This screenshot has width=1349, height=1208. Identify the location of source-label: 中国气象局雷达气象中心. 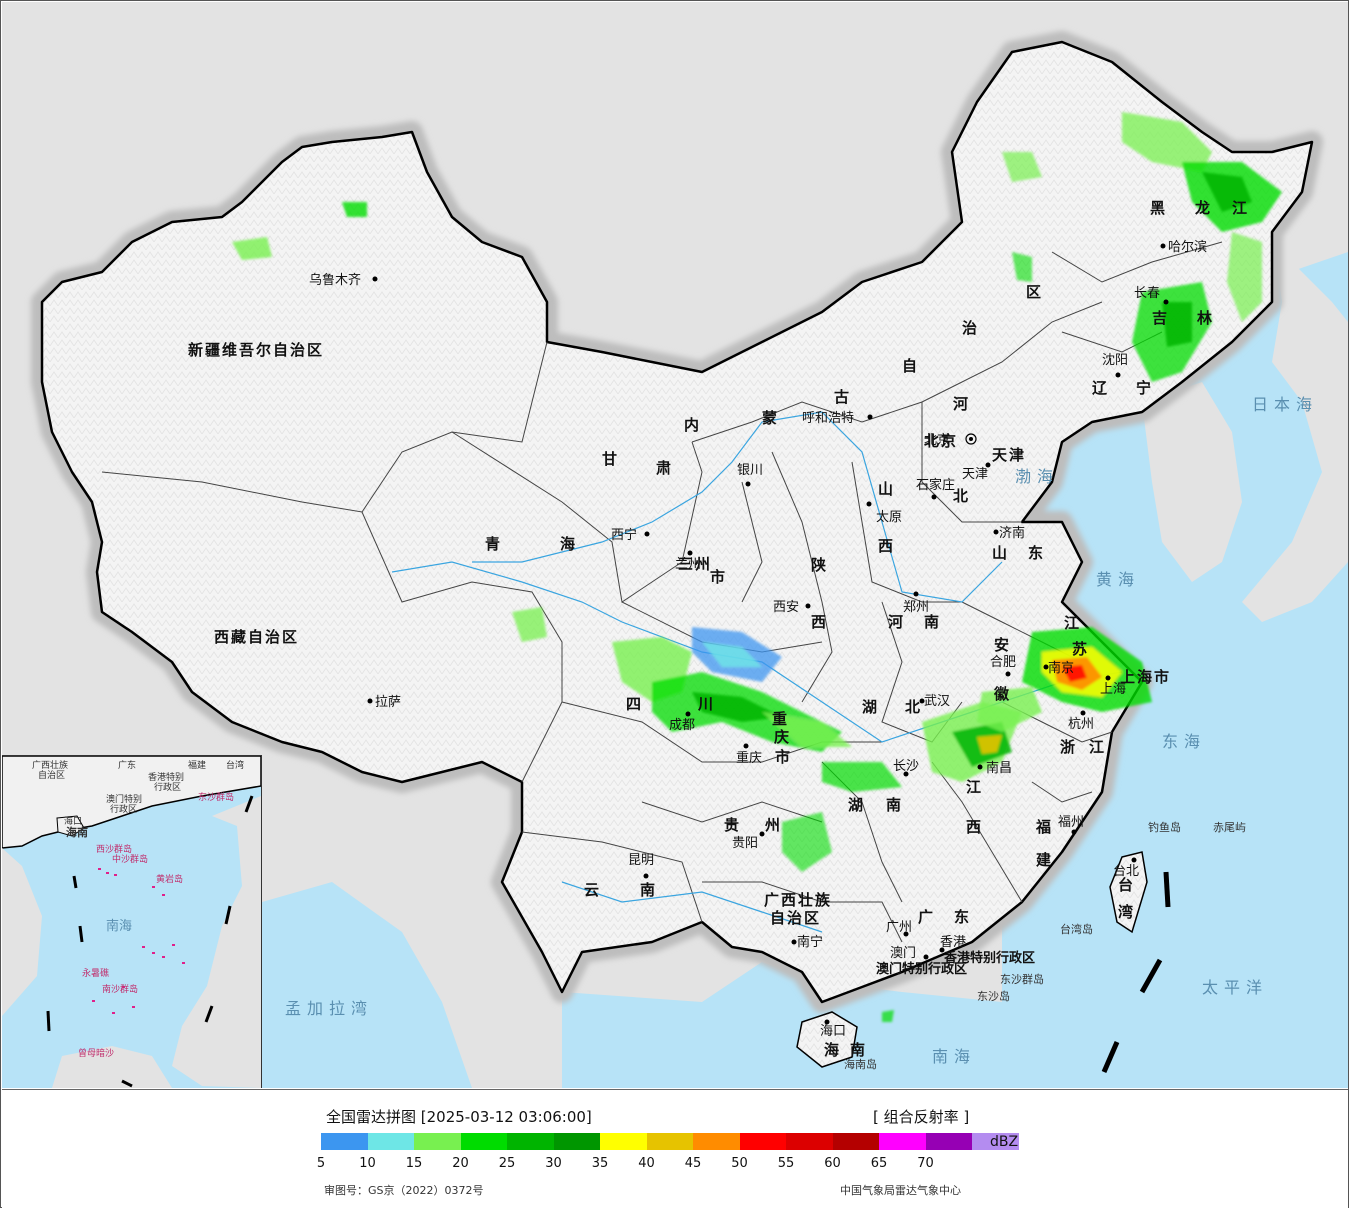
(900, 1190).